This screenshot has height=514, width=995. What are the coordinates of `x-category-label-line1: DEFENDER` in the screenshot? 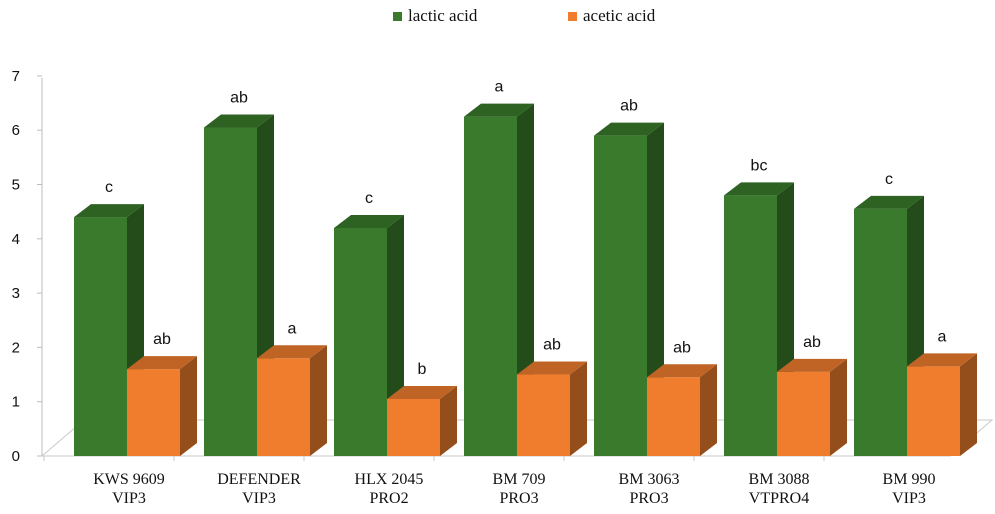 It's located at (259, 479).